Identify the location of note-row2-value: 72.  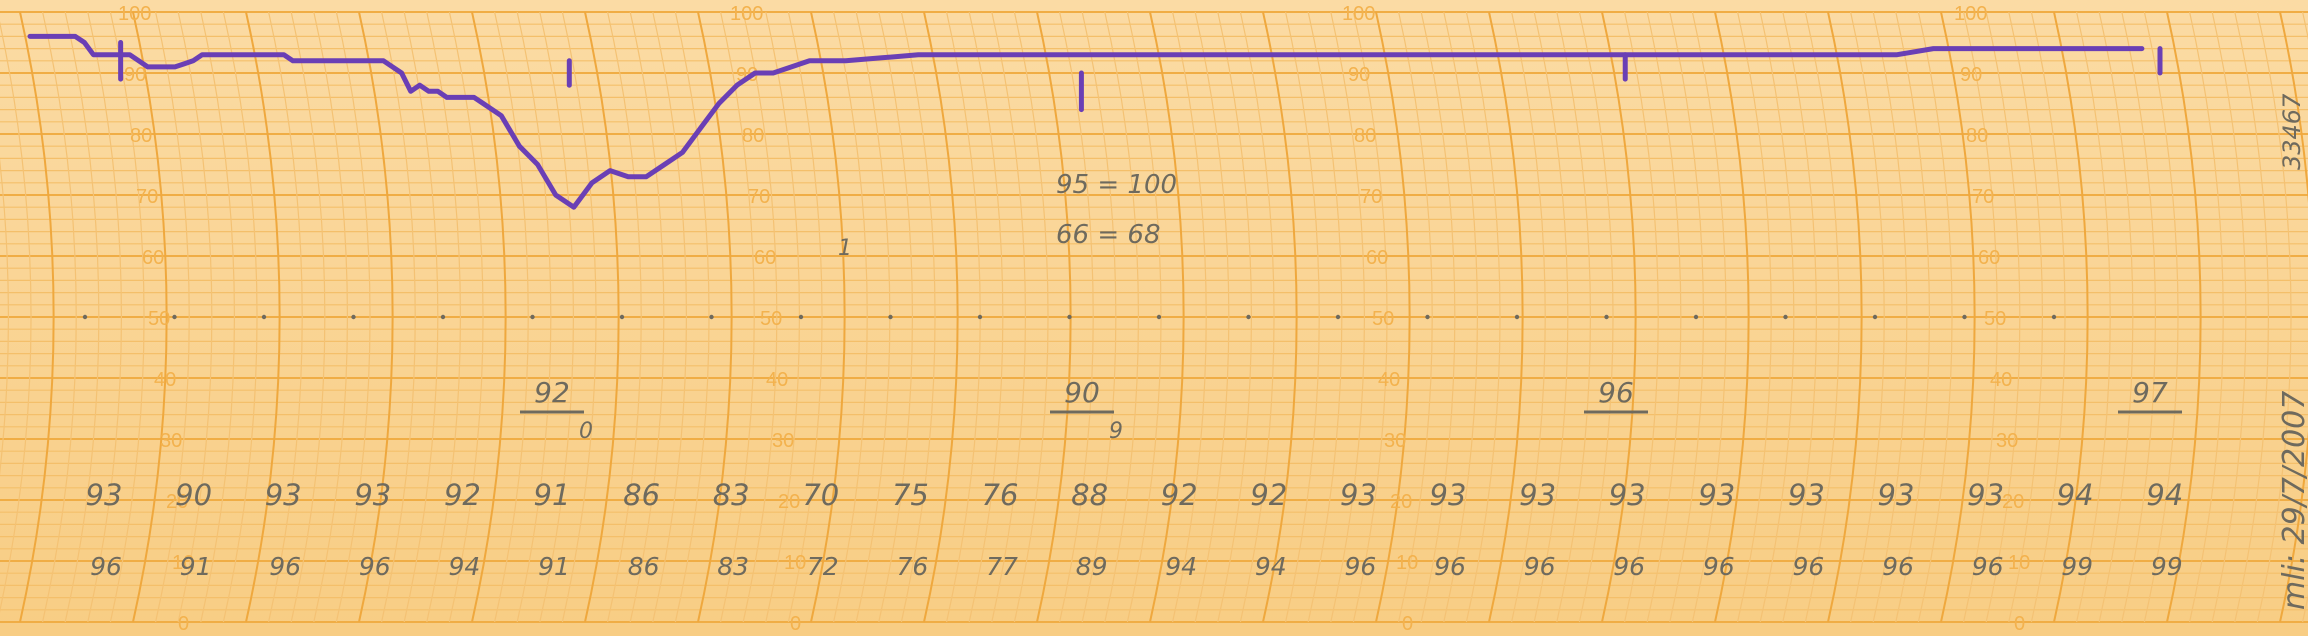
(823, 566).